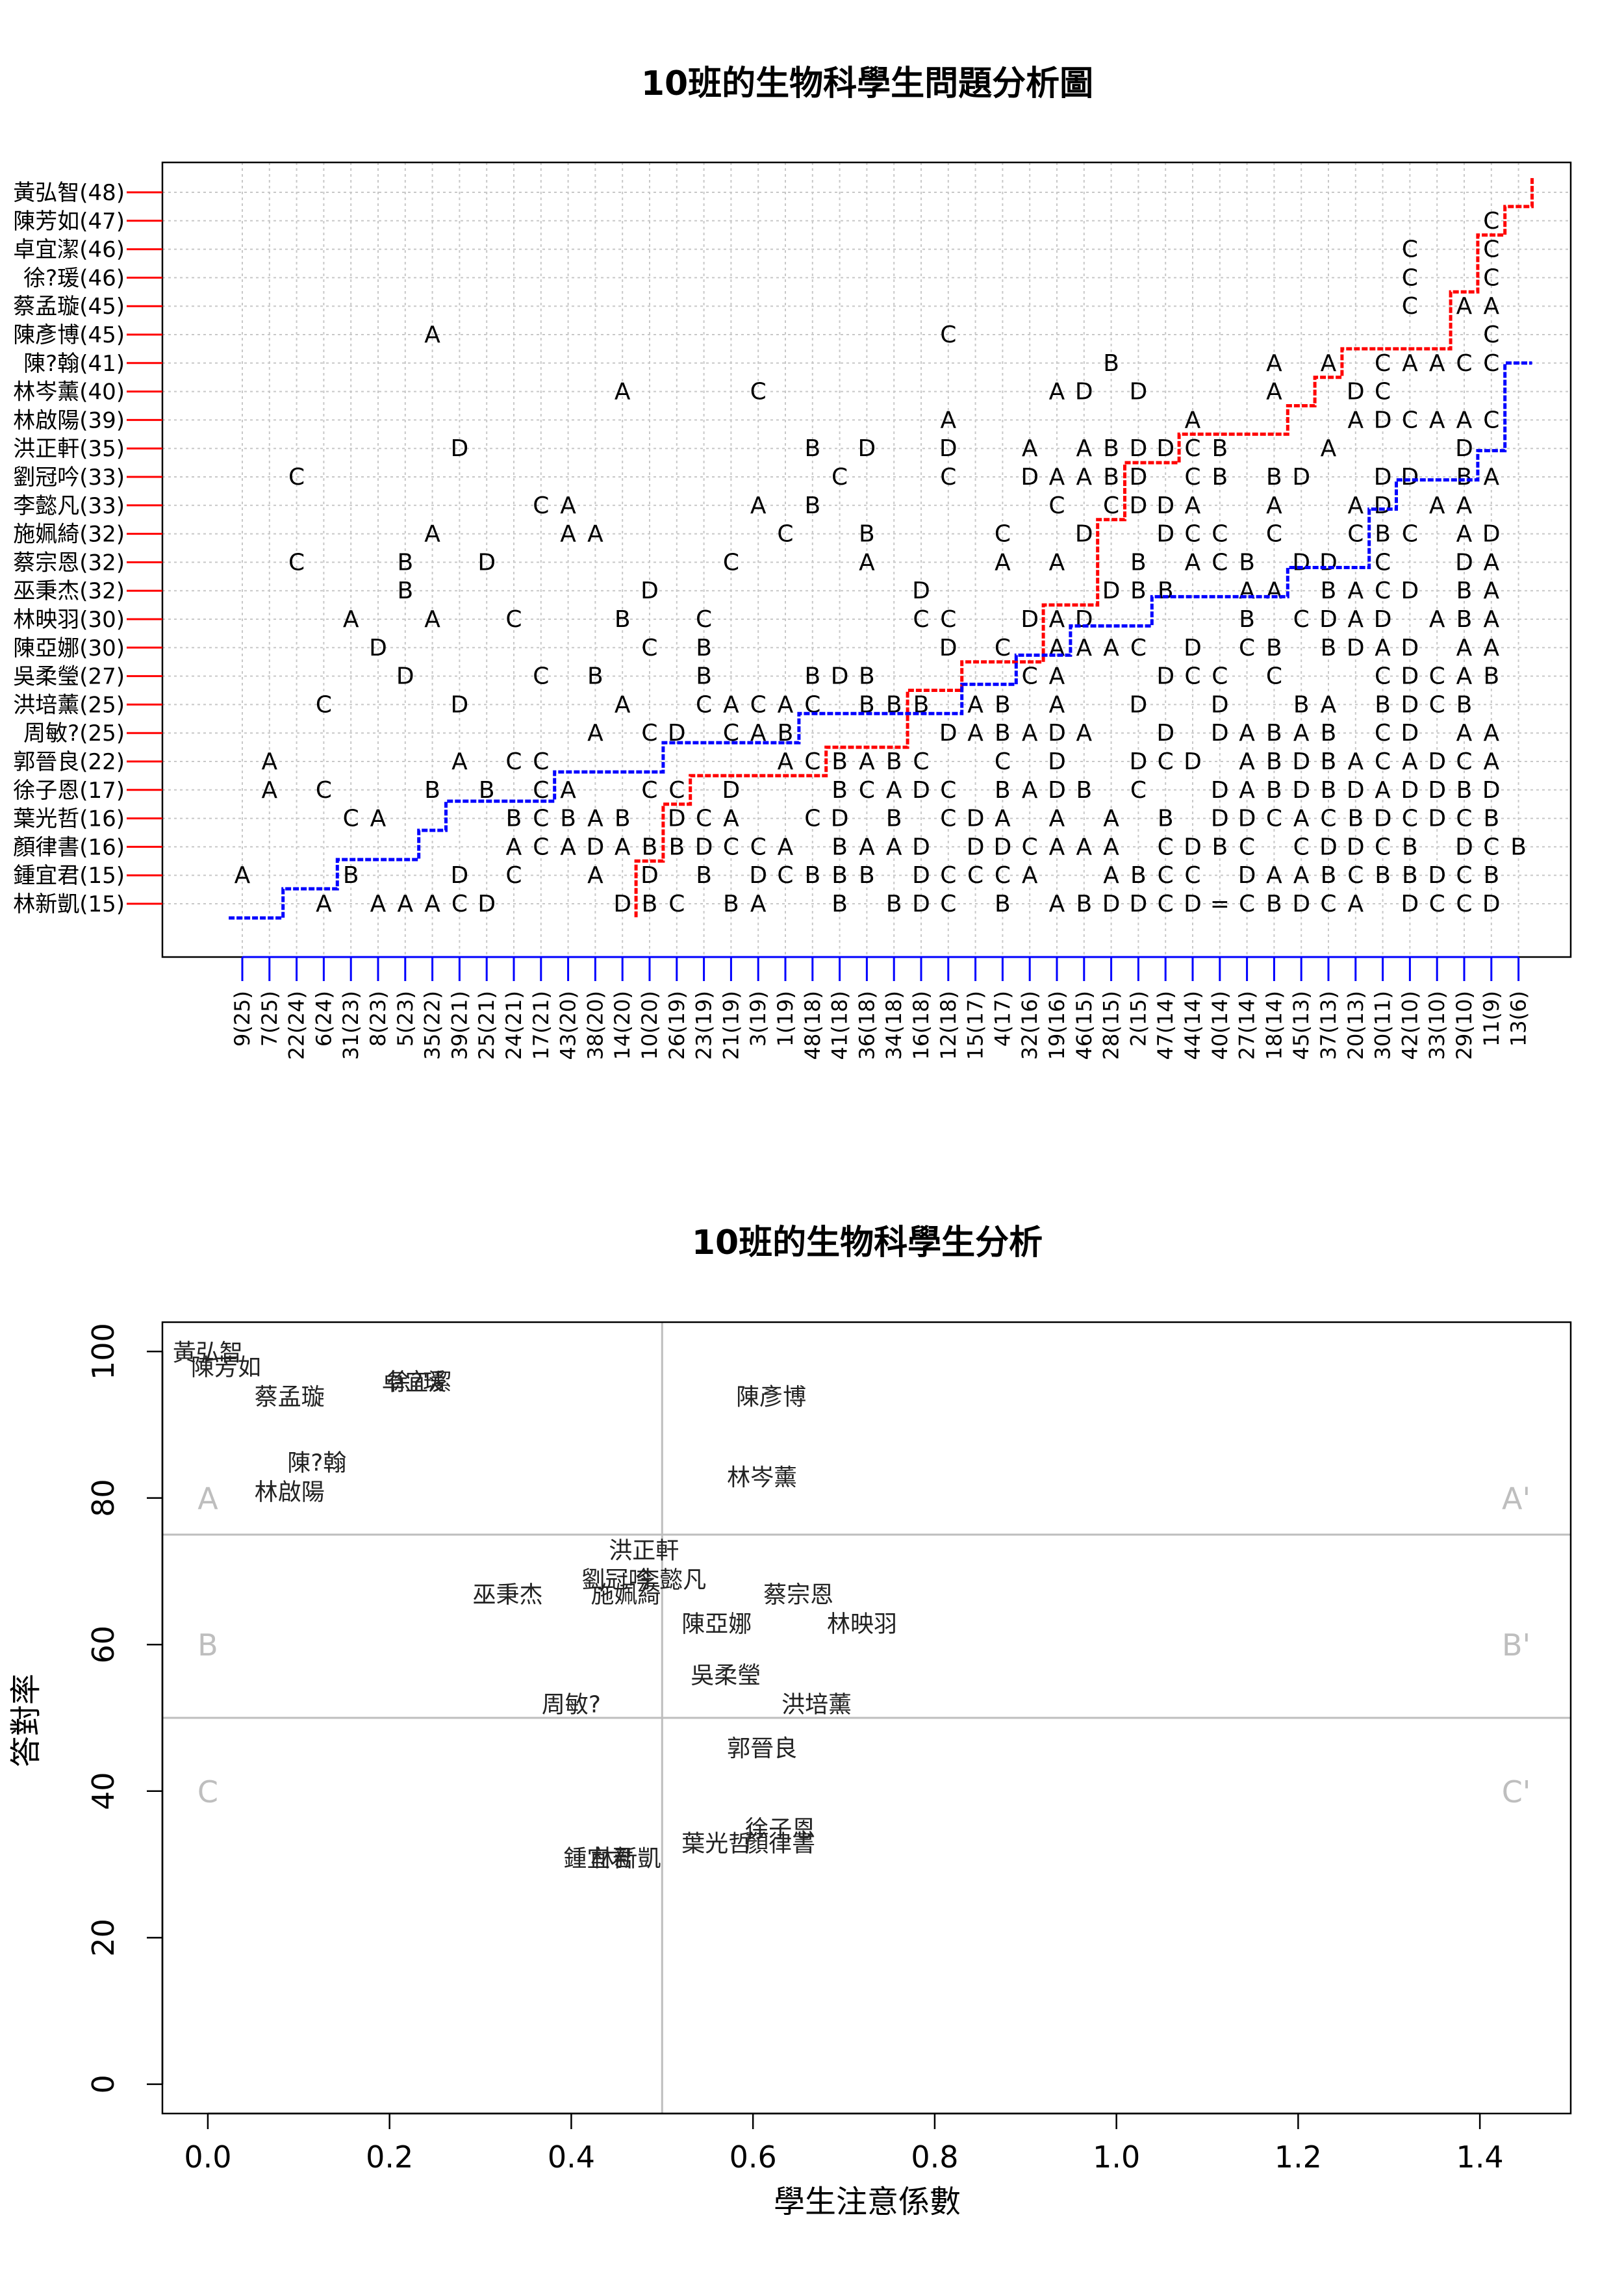  I want to click on column-label: 39(21), so click(459, 1025).